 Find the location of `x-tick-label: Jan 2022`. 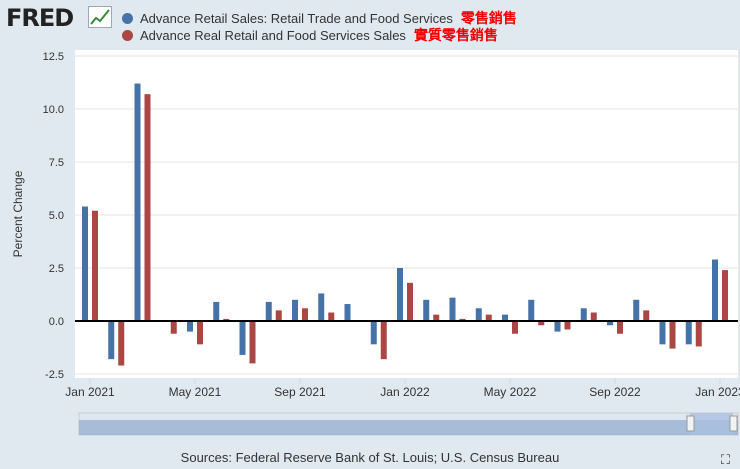

x-tick-label: Jan 2022 is located at coordinates (405, 392).